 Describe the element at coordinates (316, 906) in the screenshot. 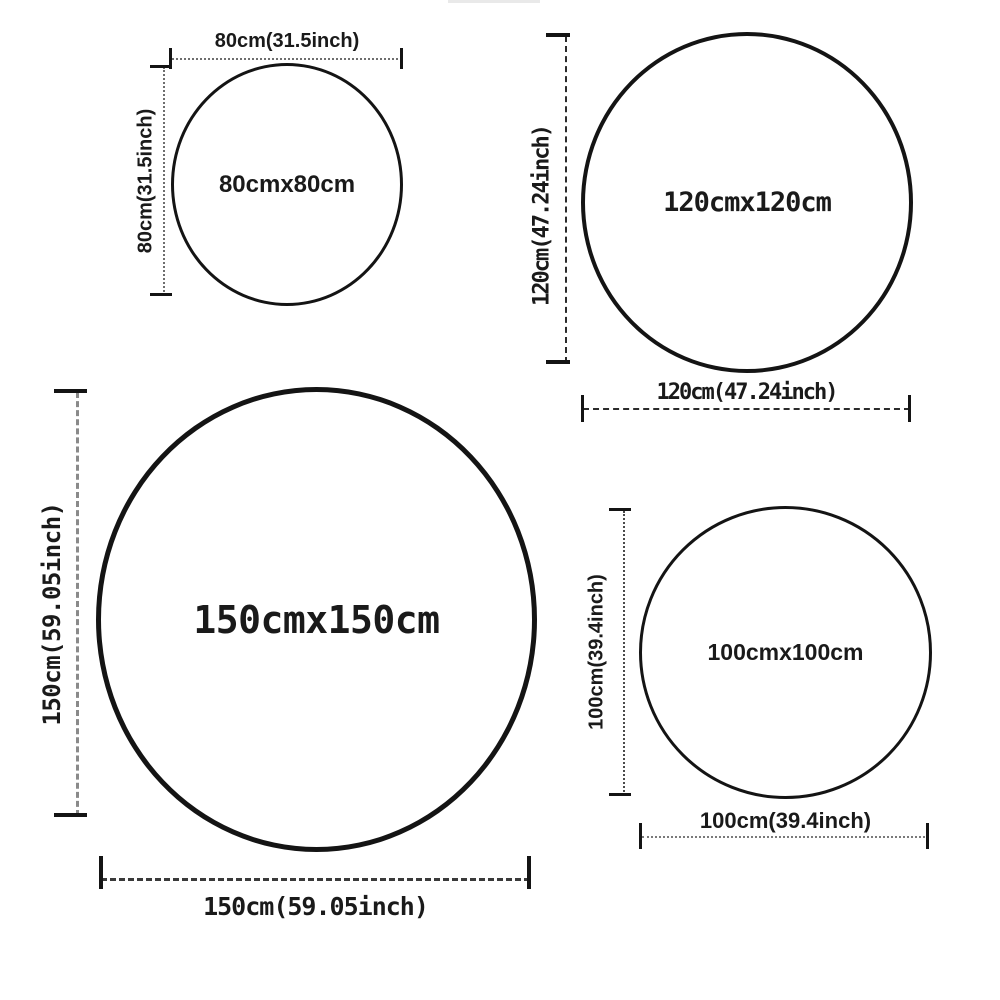

I see `dim-150cm-width-label: 150cm(59.05inch)` at that location.